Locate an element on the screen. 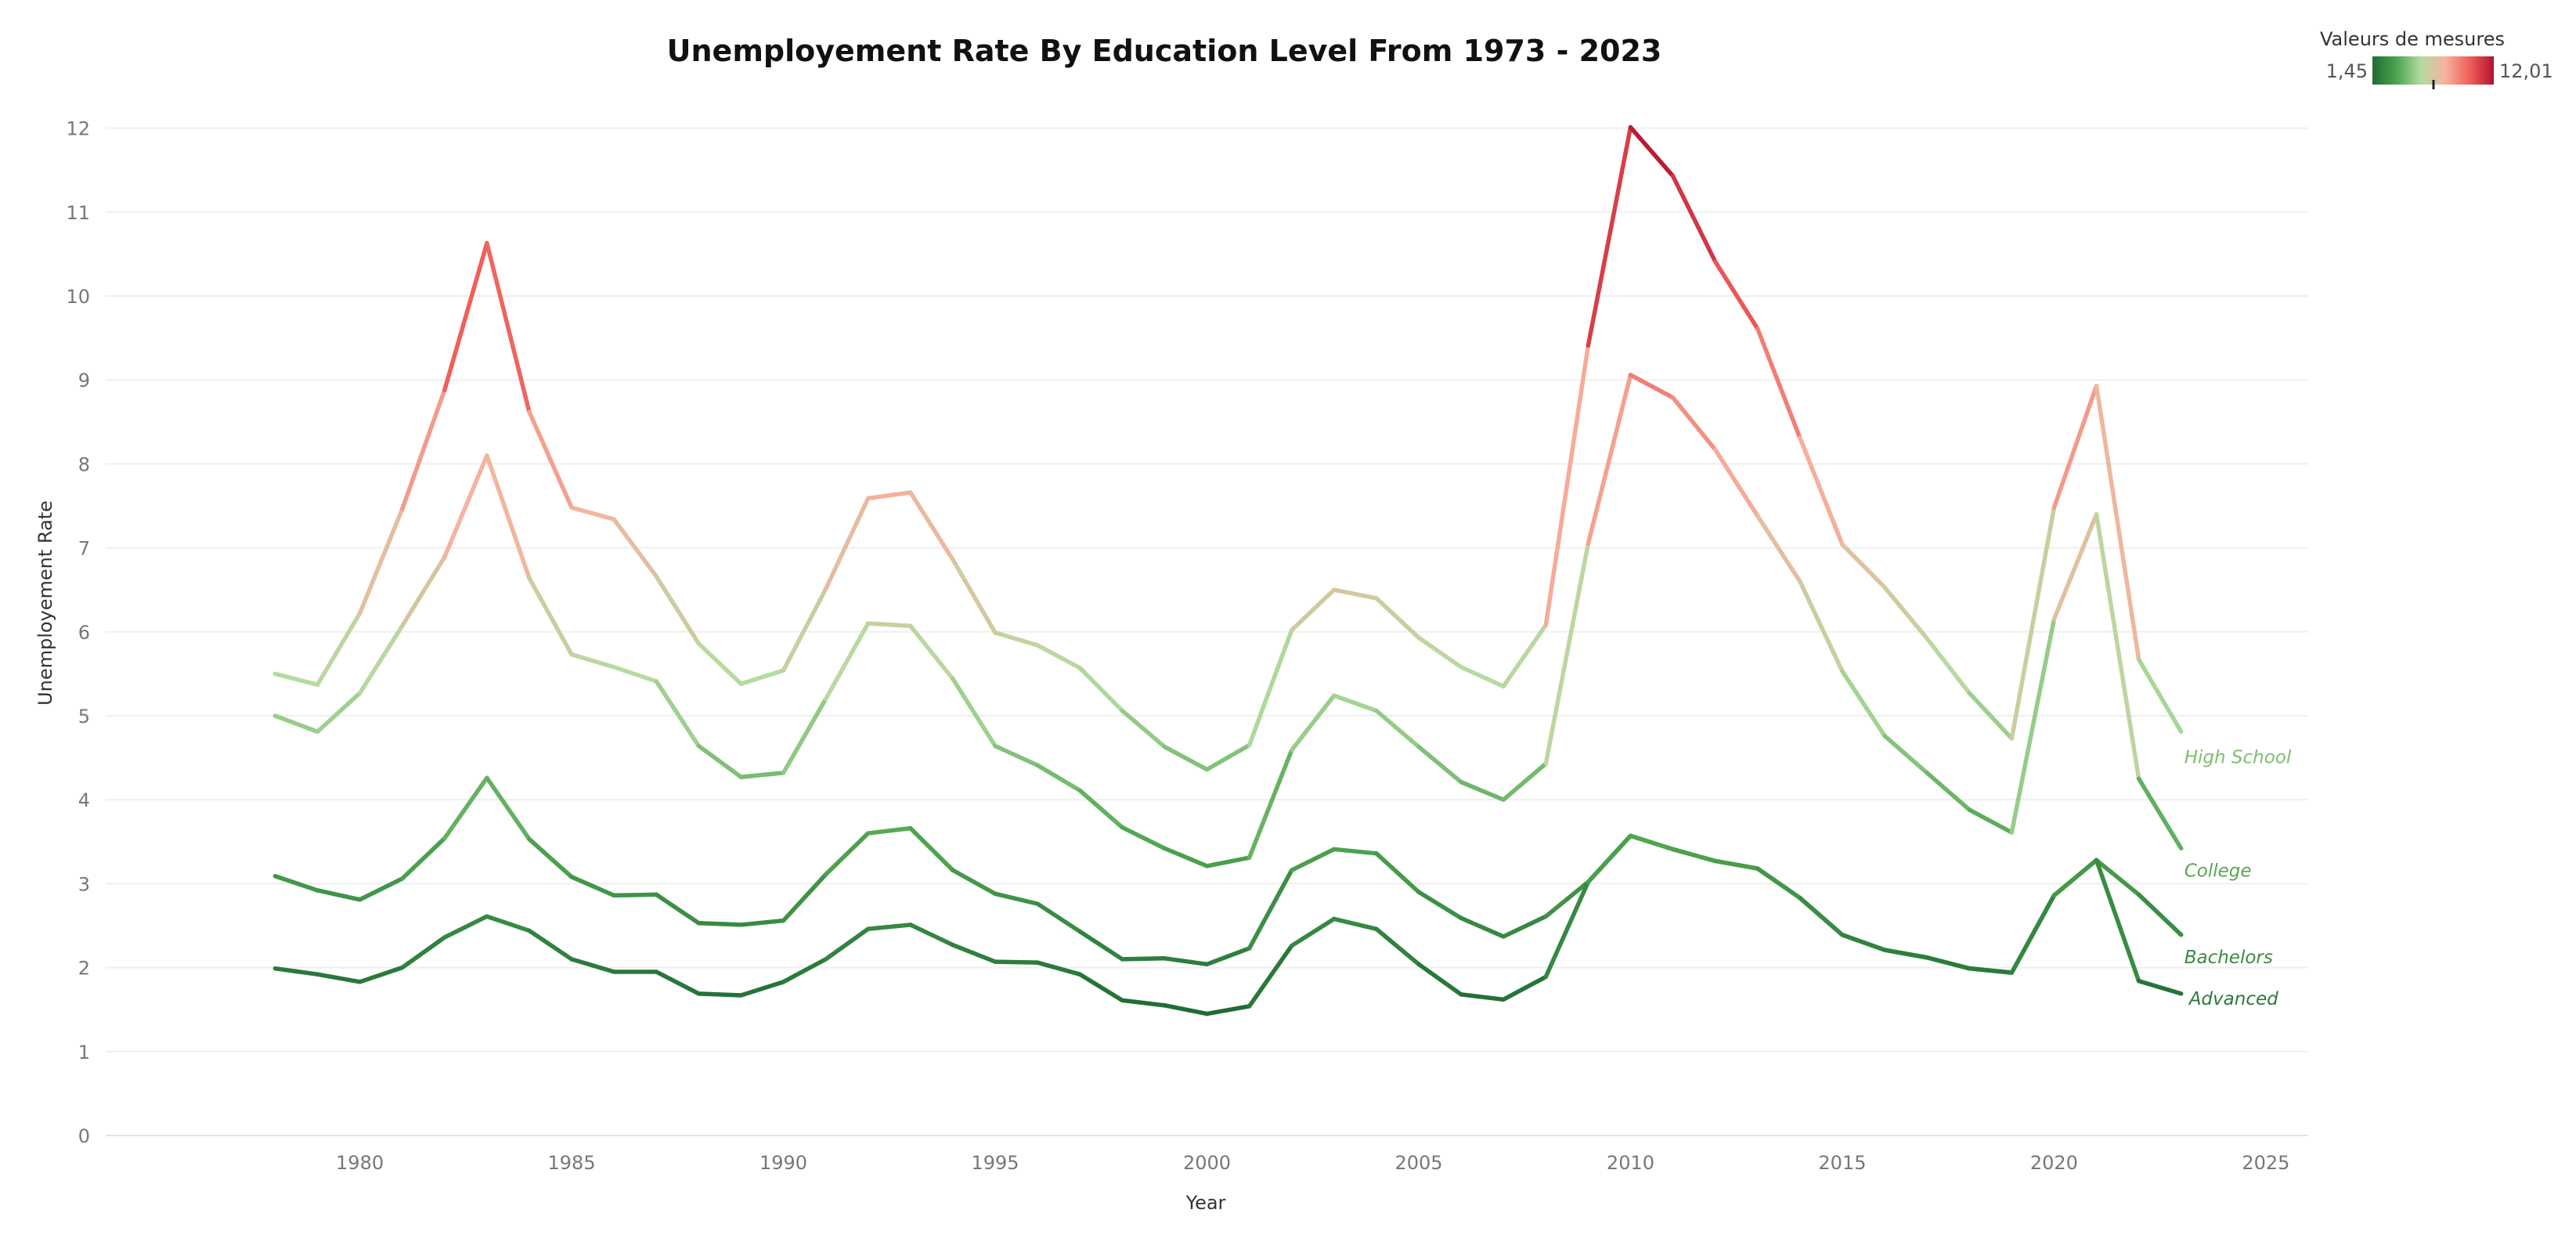 The height and width of the screenshot is (1242, 2576). series-line-advanced is located at coordinates (1228, 924).